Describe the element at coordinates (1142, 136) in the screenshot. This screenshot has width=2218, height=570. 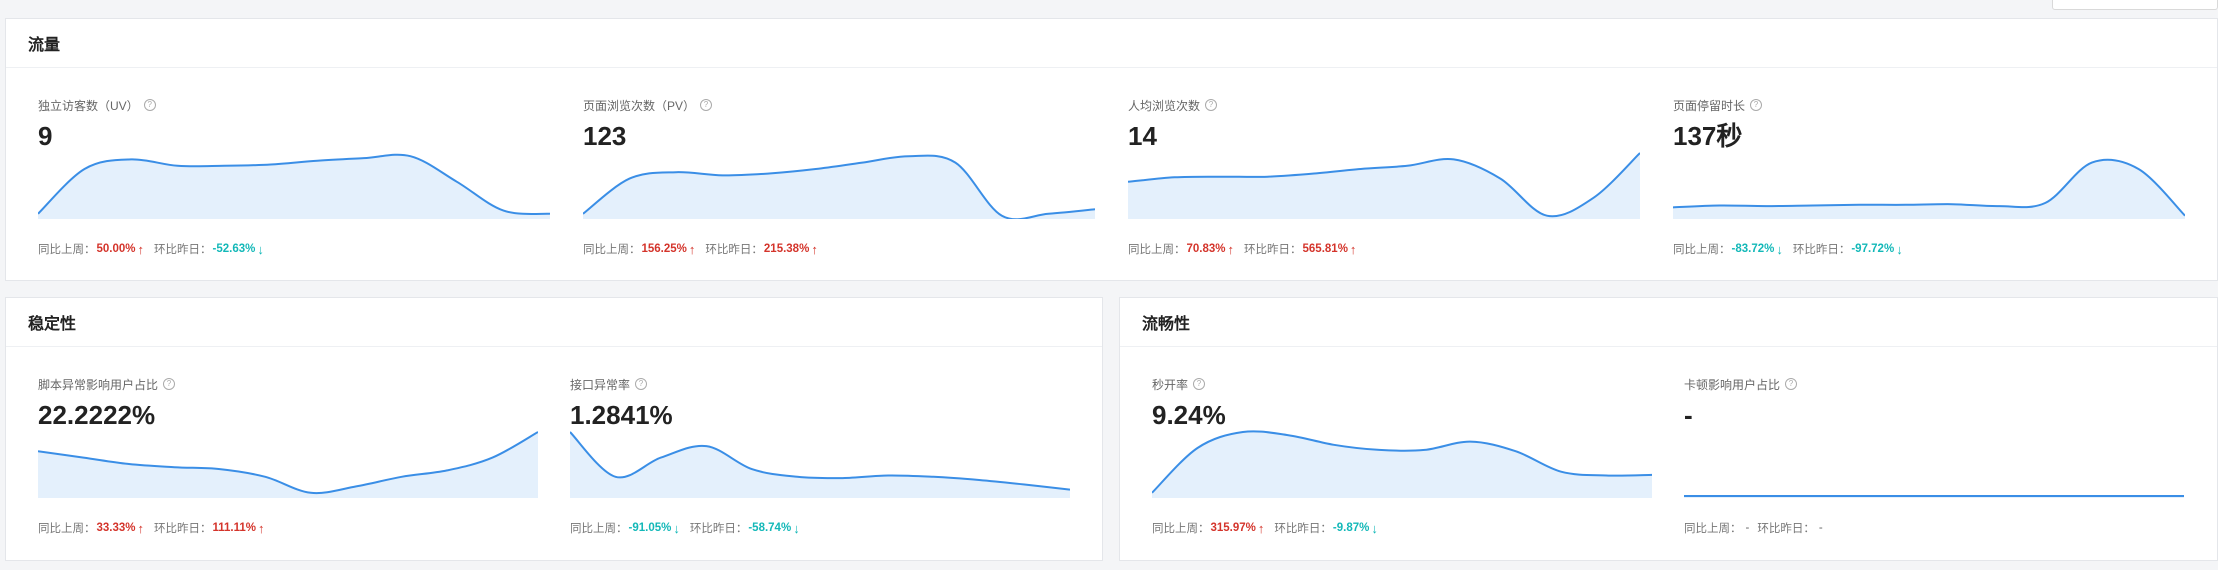
I see `metric-value: 14` at that location.